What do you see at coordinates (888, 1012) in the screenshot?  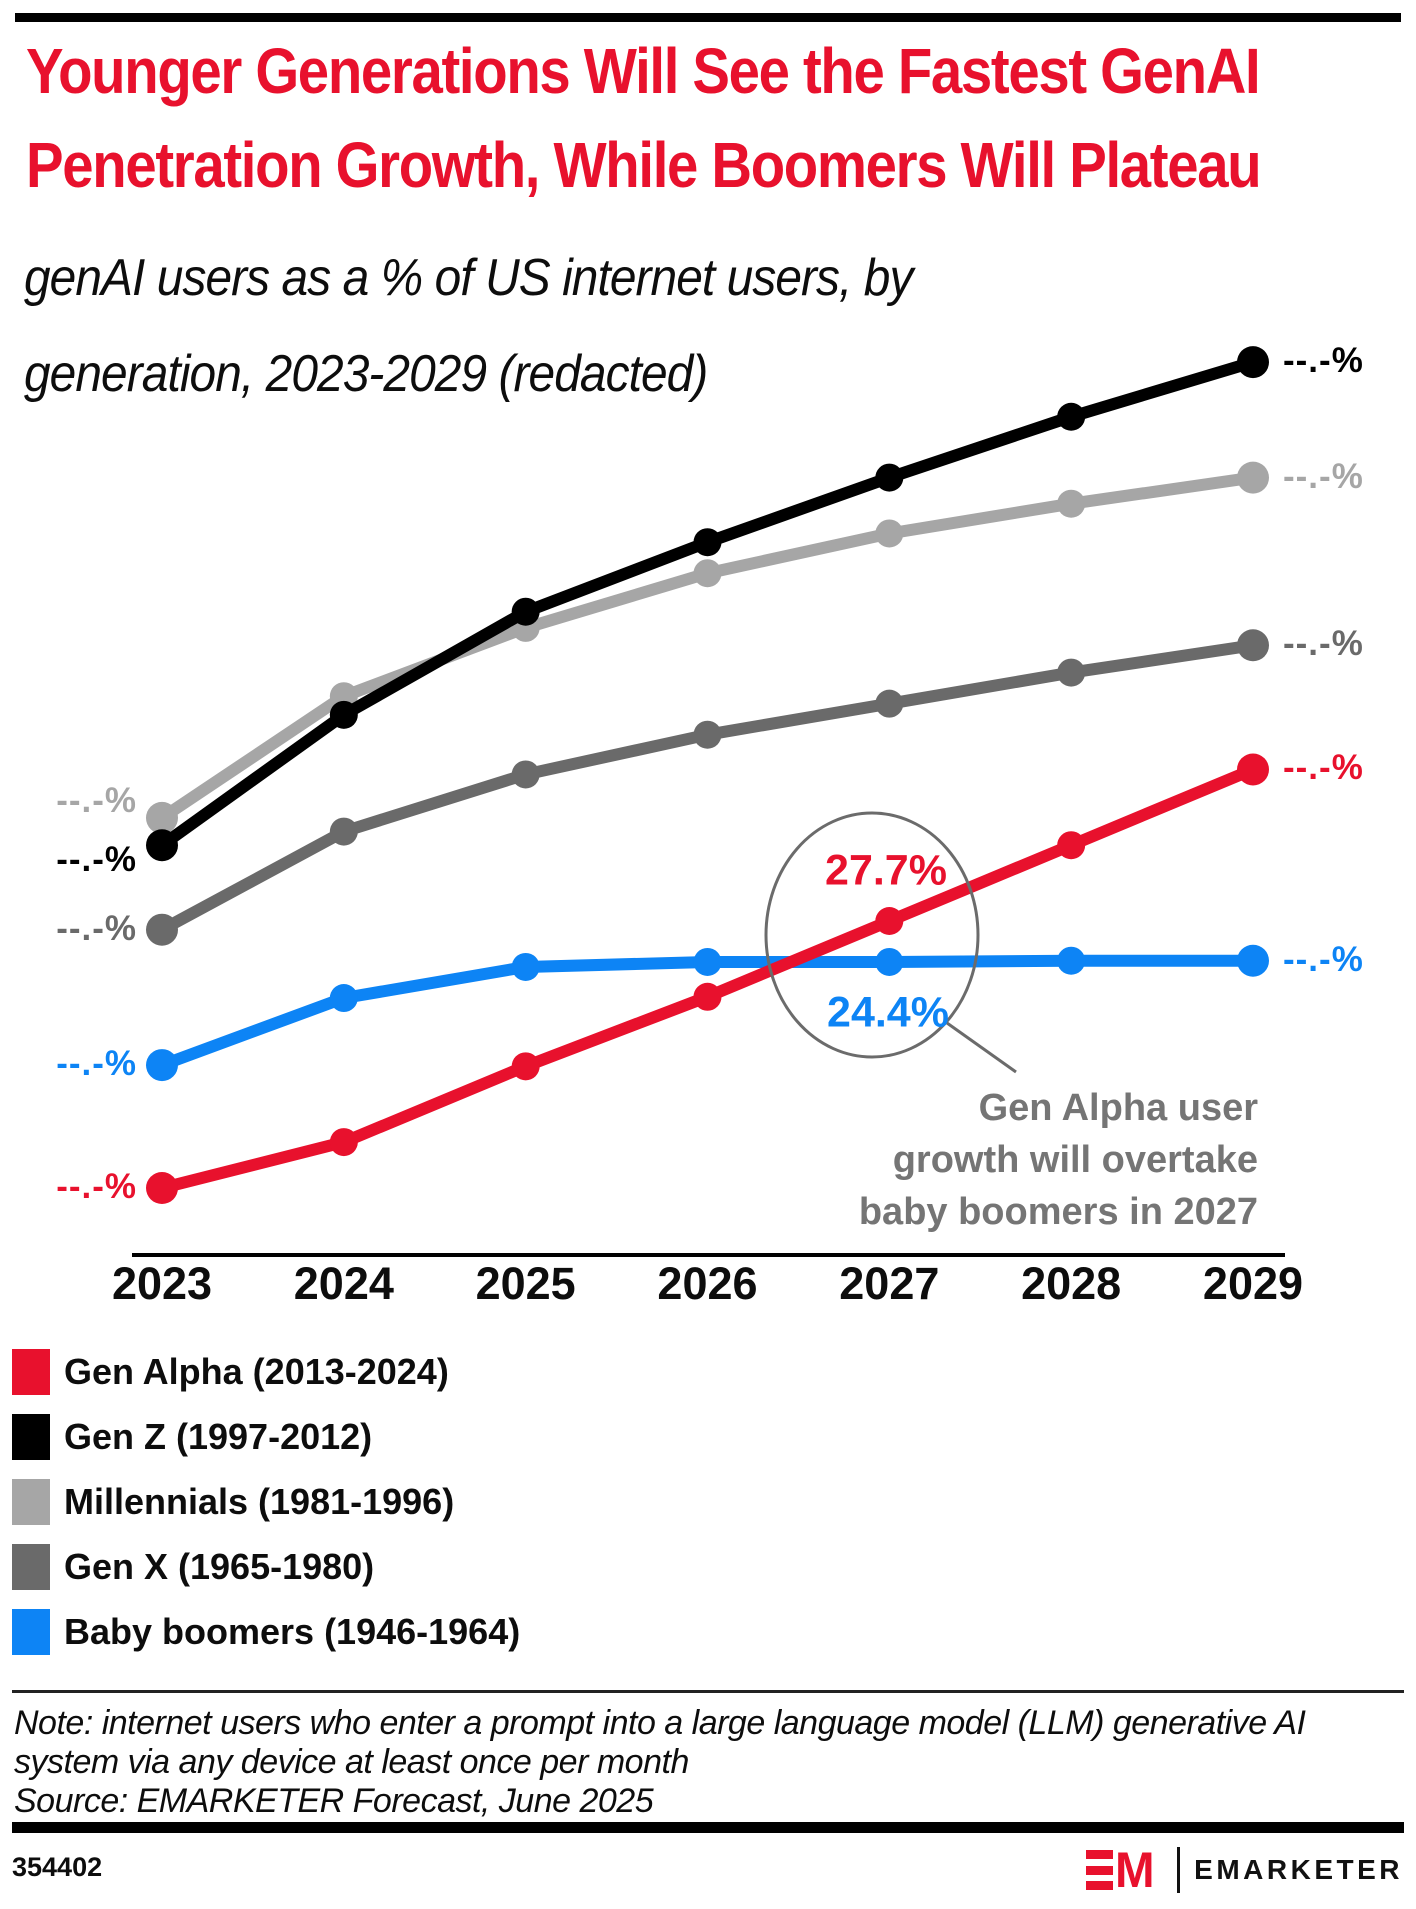 I see `baby-boomers-2027-value-label: 24.4%` at bounding box center [888, 1012].